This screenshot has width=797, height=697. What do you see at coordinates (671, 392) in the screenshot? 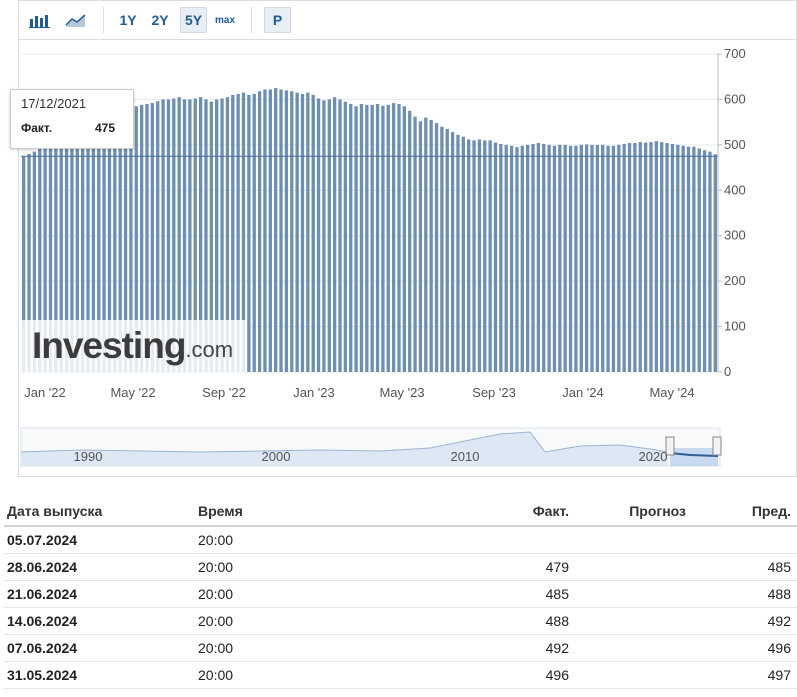
I see `x-tick-label: May '24` at bounding box center [671, 392].